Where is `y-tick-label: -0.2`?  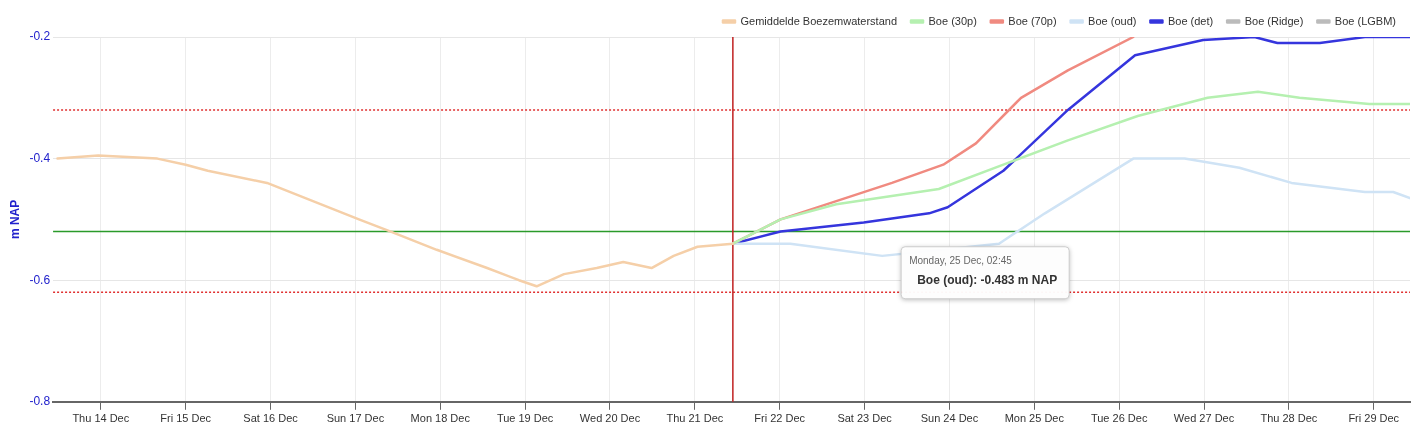
y-tick-label: -0.2 is located at coordinates (40, 36).